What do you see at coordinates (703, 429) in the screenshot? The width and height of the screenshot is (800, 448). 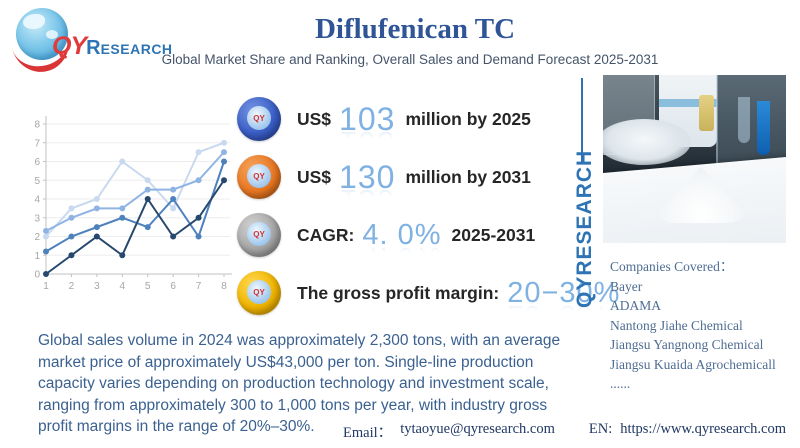 I see `website-url: https://www.qyresearch.com` at bounding box center [703, 429].